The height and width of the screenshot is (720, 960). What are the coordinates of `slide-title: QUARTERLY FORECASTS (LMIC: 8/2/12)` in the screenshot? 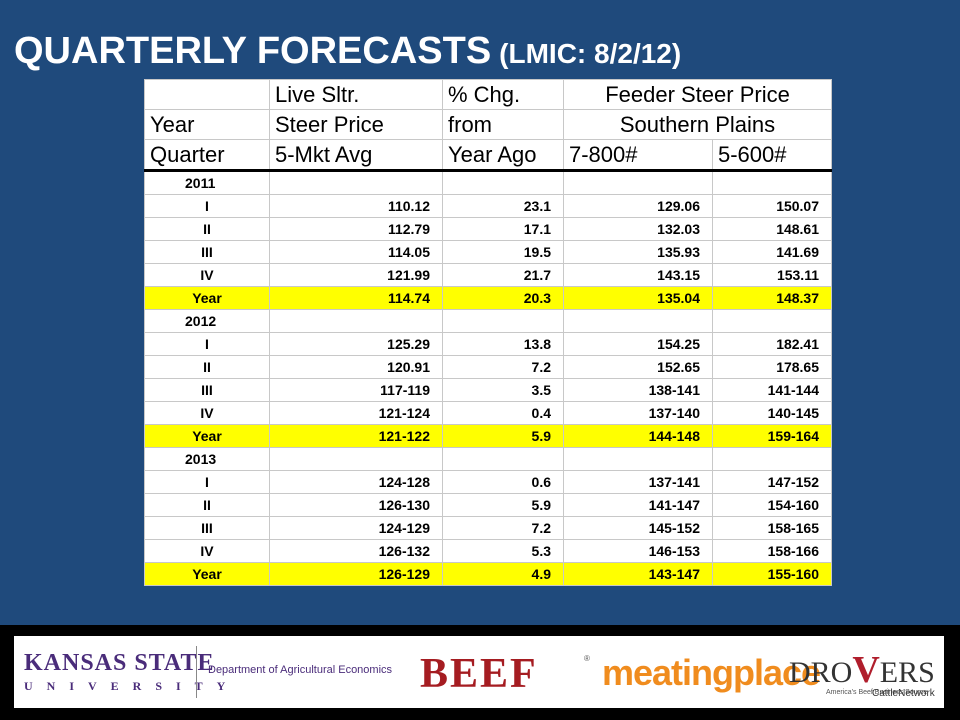 It's located at (347, 51).